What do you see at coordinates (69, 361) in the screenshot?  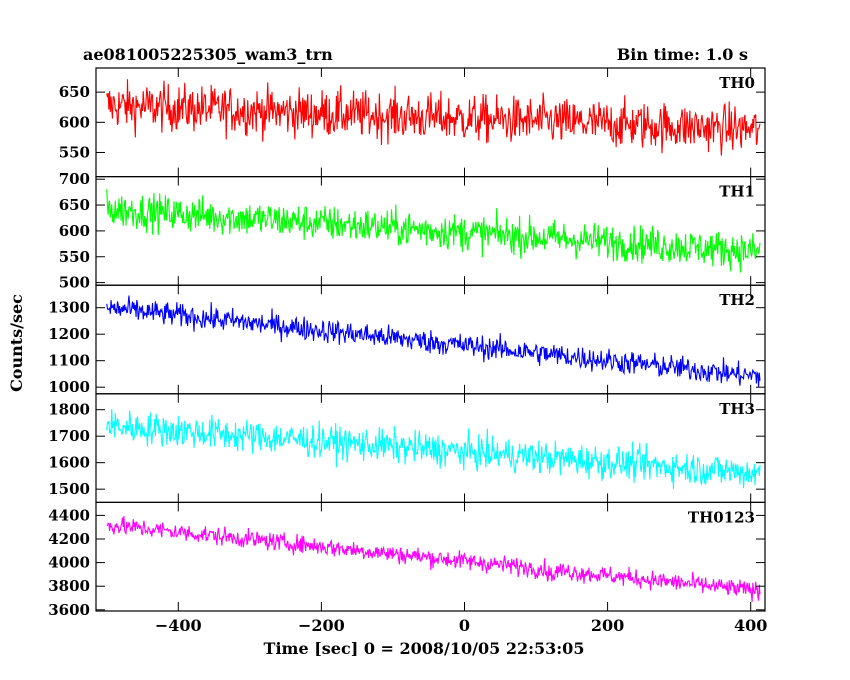 I see `y-tick-label: 1100` at bounding box center [69, 361].